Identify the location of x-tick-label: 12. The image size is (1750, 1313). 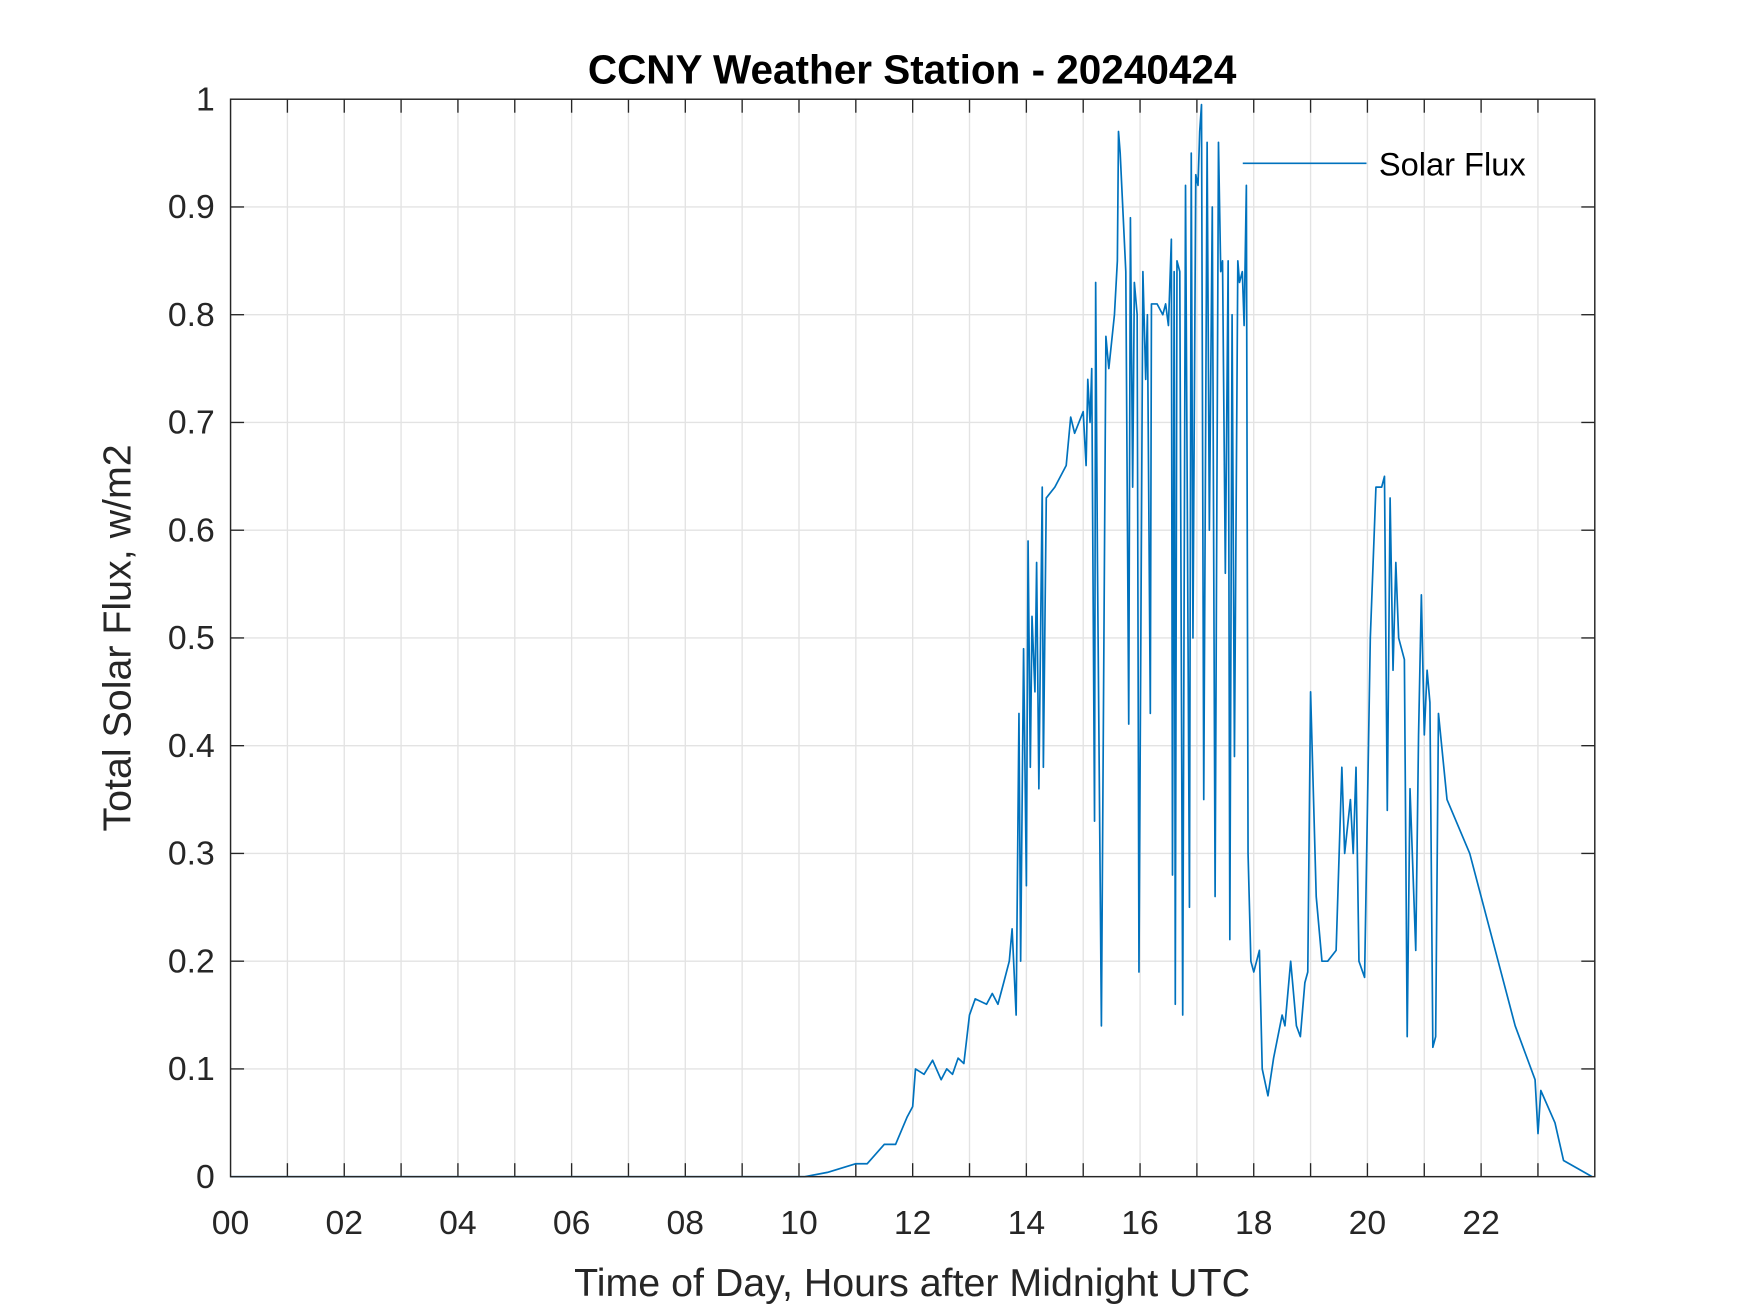
(913, 1223).